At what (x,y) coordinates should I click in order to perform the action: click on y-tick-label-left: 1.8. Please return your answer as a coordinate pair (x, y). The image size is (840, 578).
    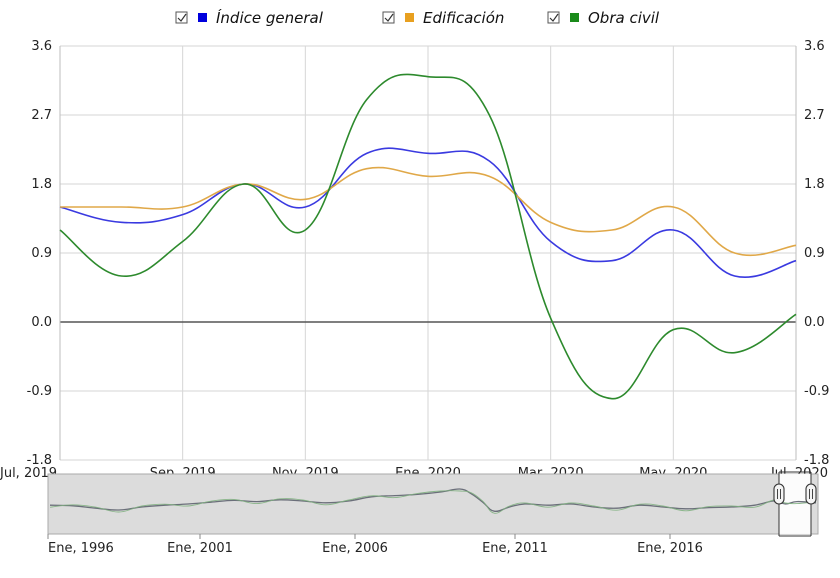
    Looking at the image, I should click on (41, 184).